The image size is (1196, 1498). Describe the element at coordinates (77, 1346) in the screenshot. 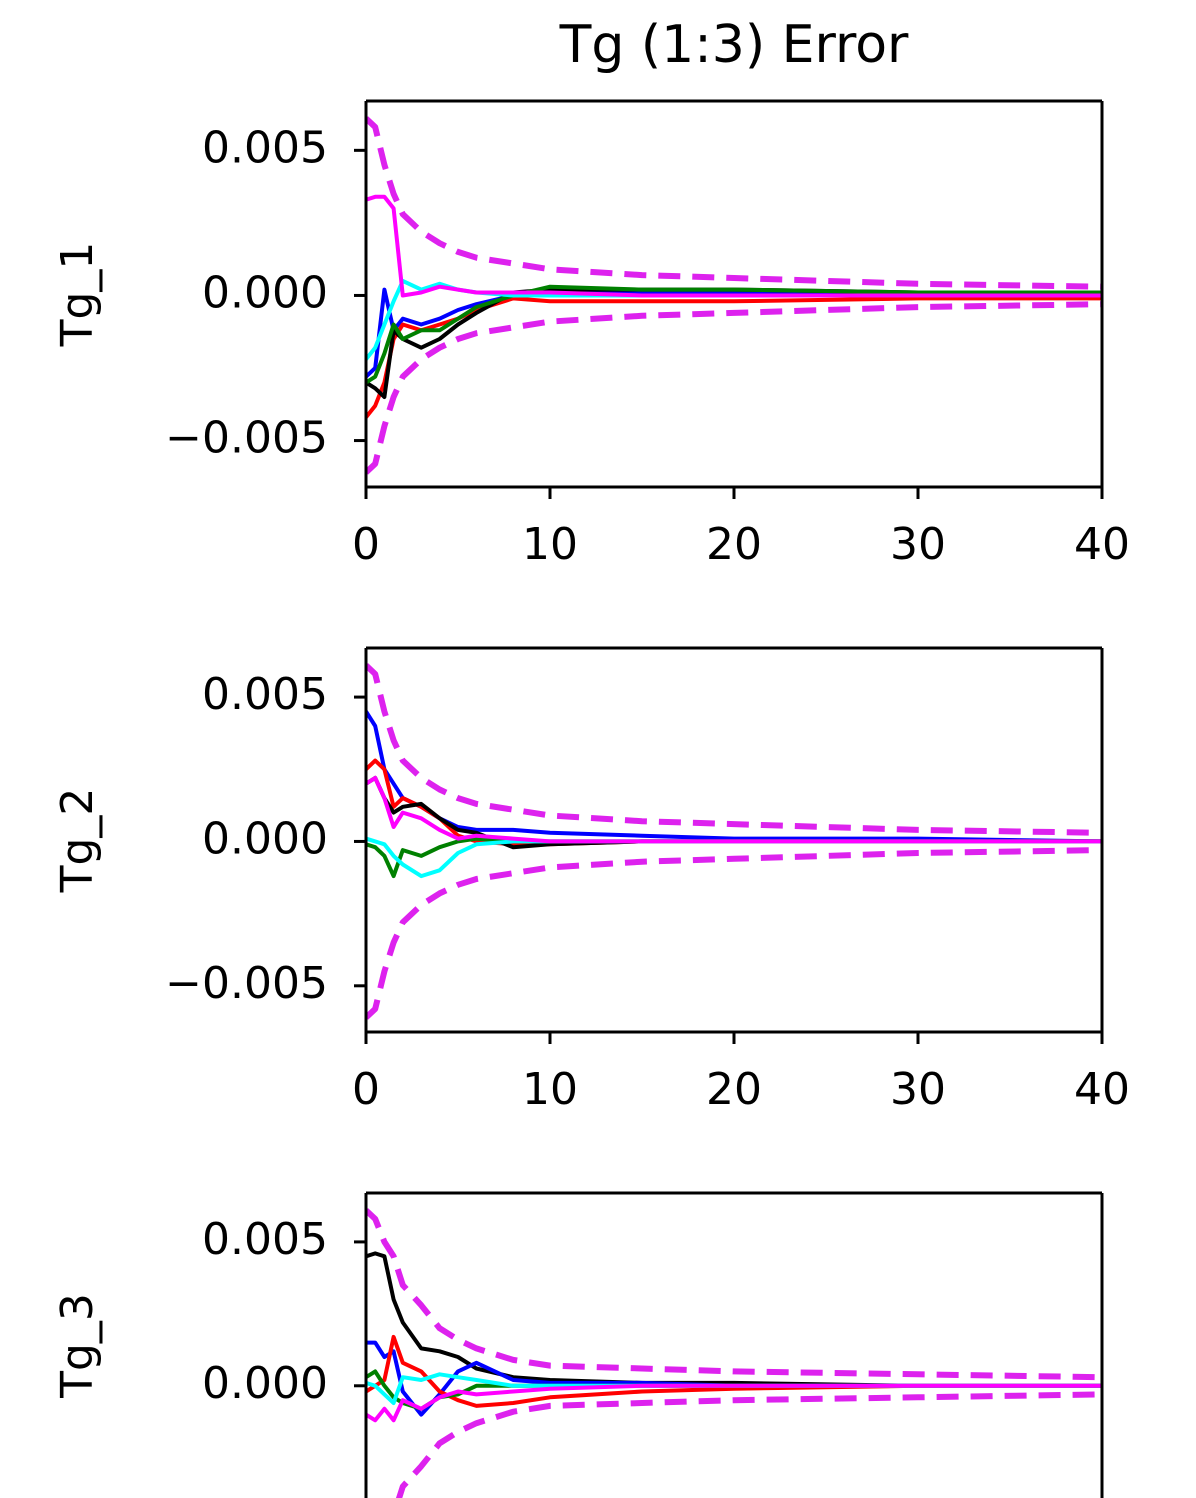

I see `y-axis-label: Tg_3` at that location.